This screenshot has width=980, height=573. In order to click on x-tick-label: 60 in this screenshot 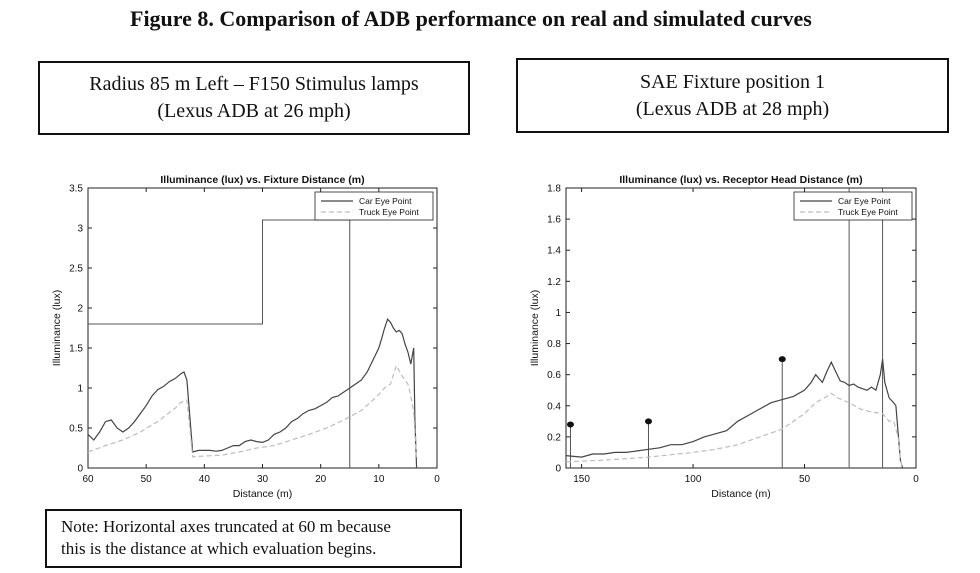, I will do `click(88, 479)`.